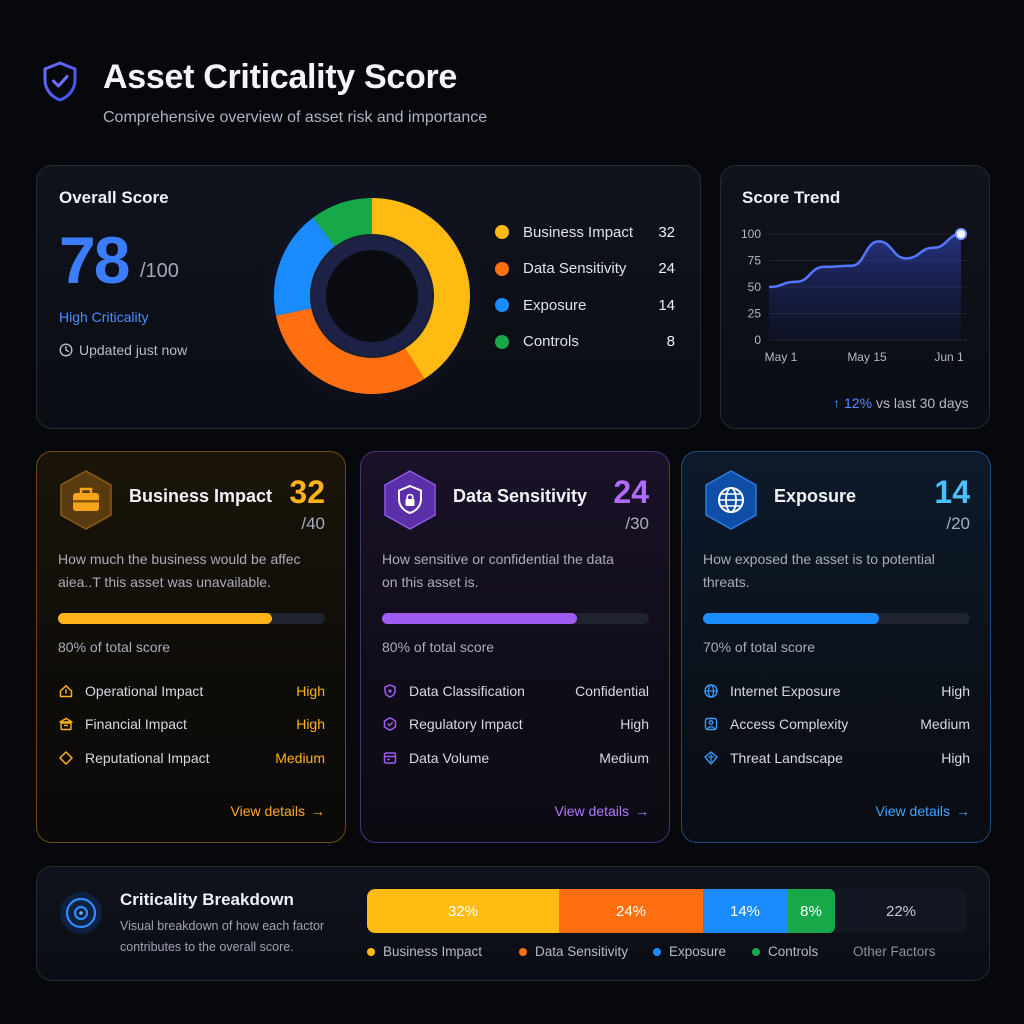  I want to click on factor-item-label: Access Complexity, so click(789, 724).